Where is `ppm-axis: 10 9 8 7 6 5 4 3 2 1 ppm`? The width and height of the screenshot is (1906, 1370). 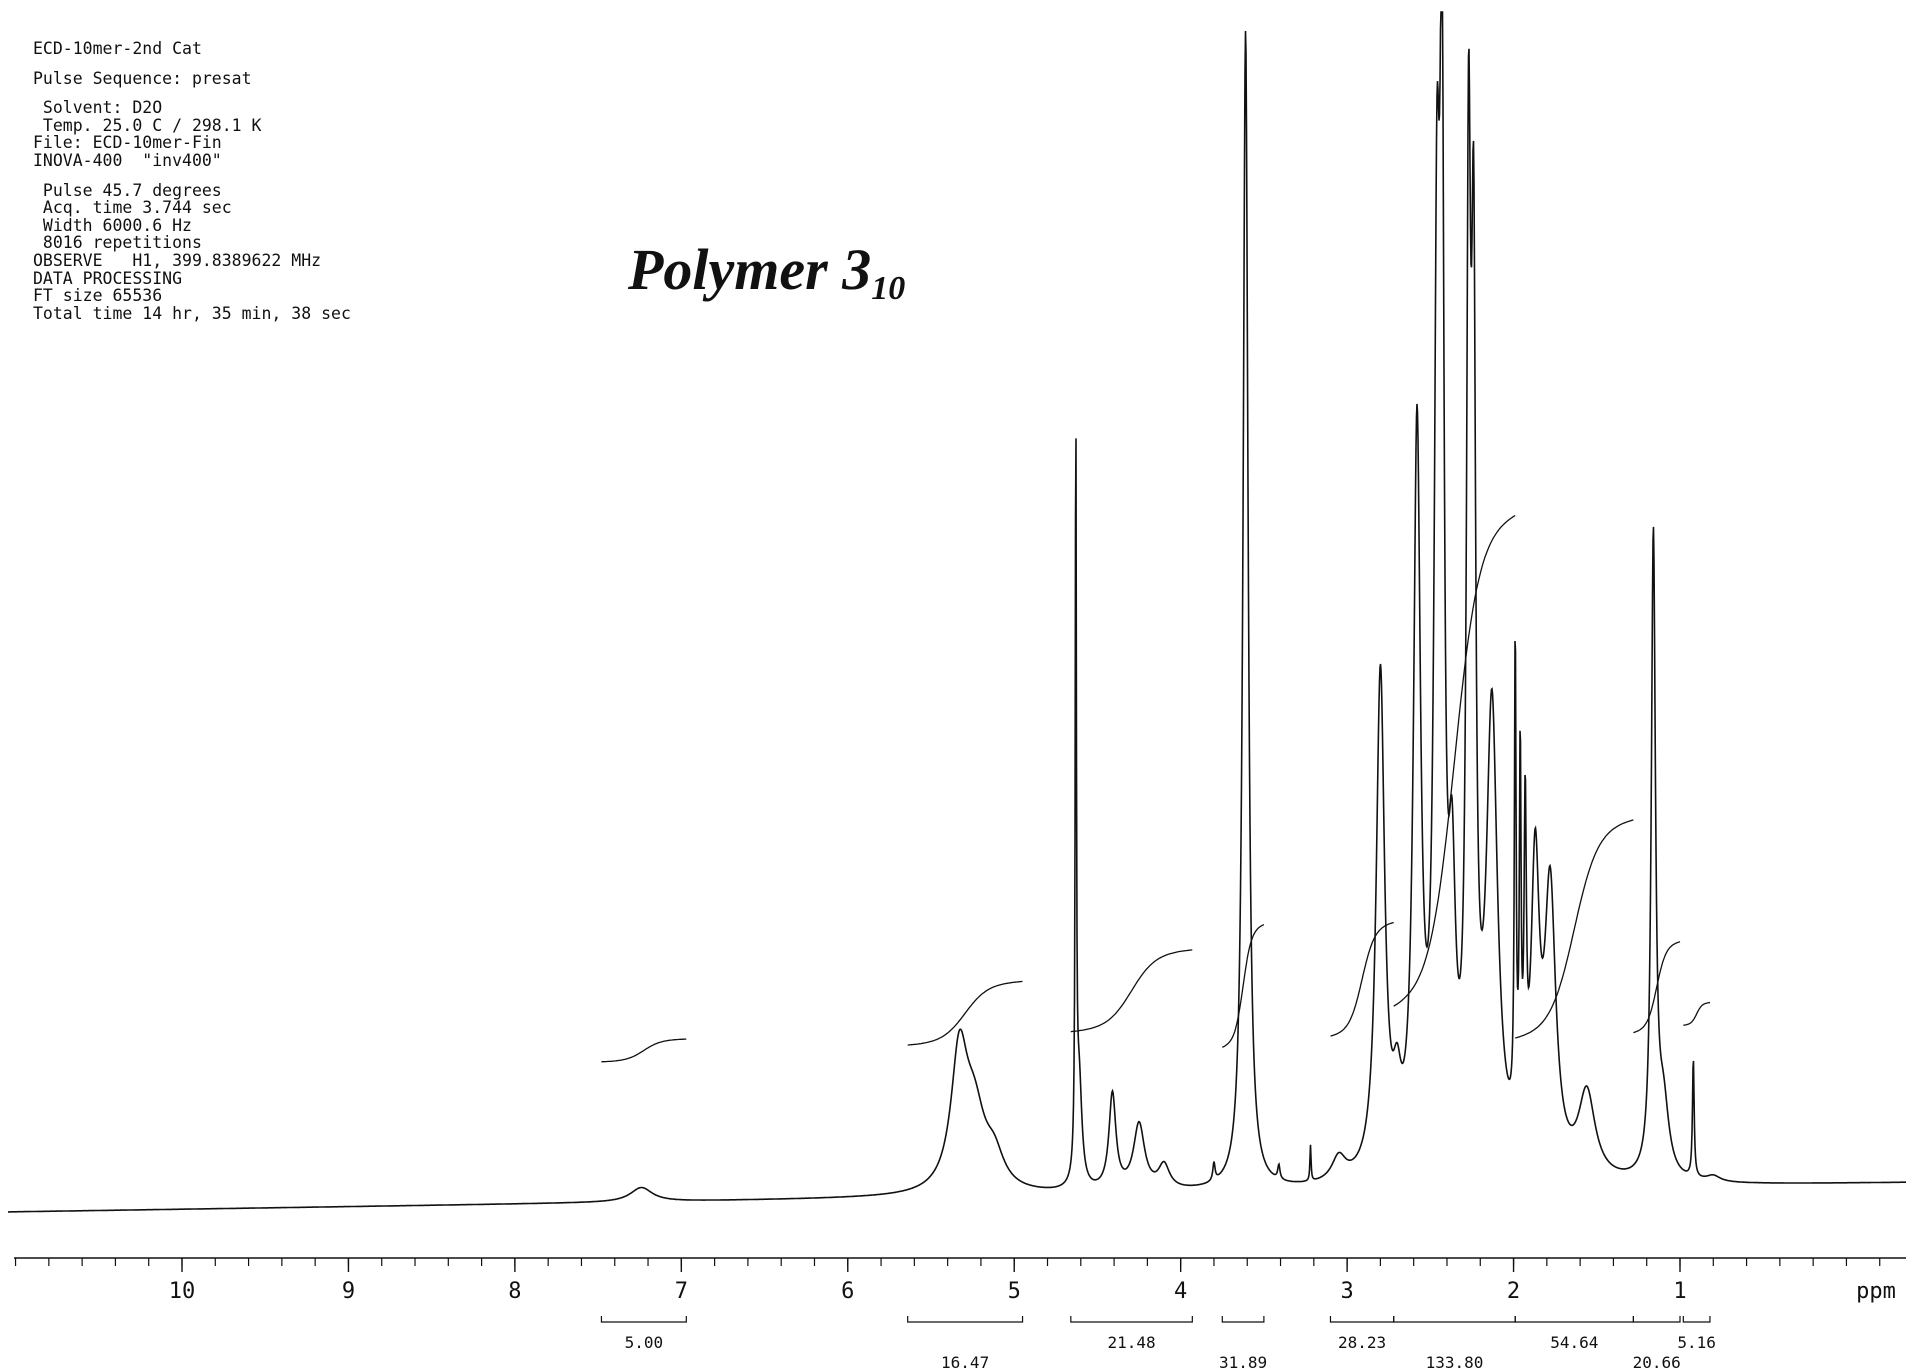 ppm-axis: 10 9 8 7 6 5 4 3 2 1 ppm is located at coordinates (960, 1280).